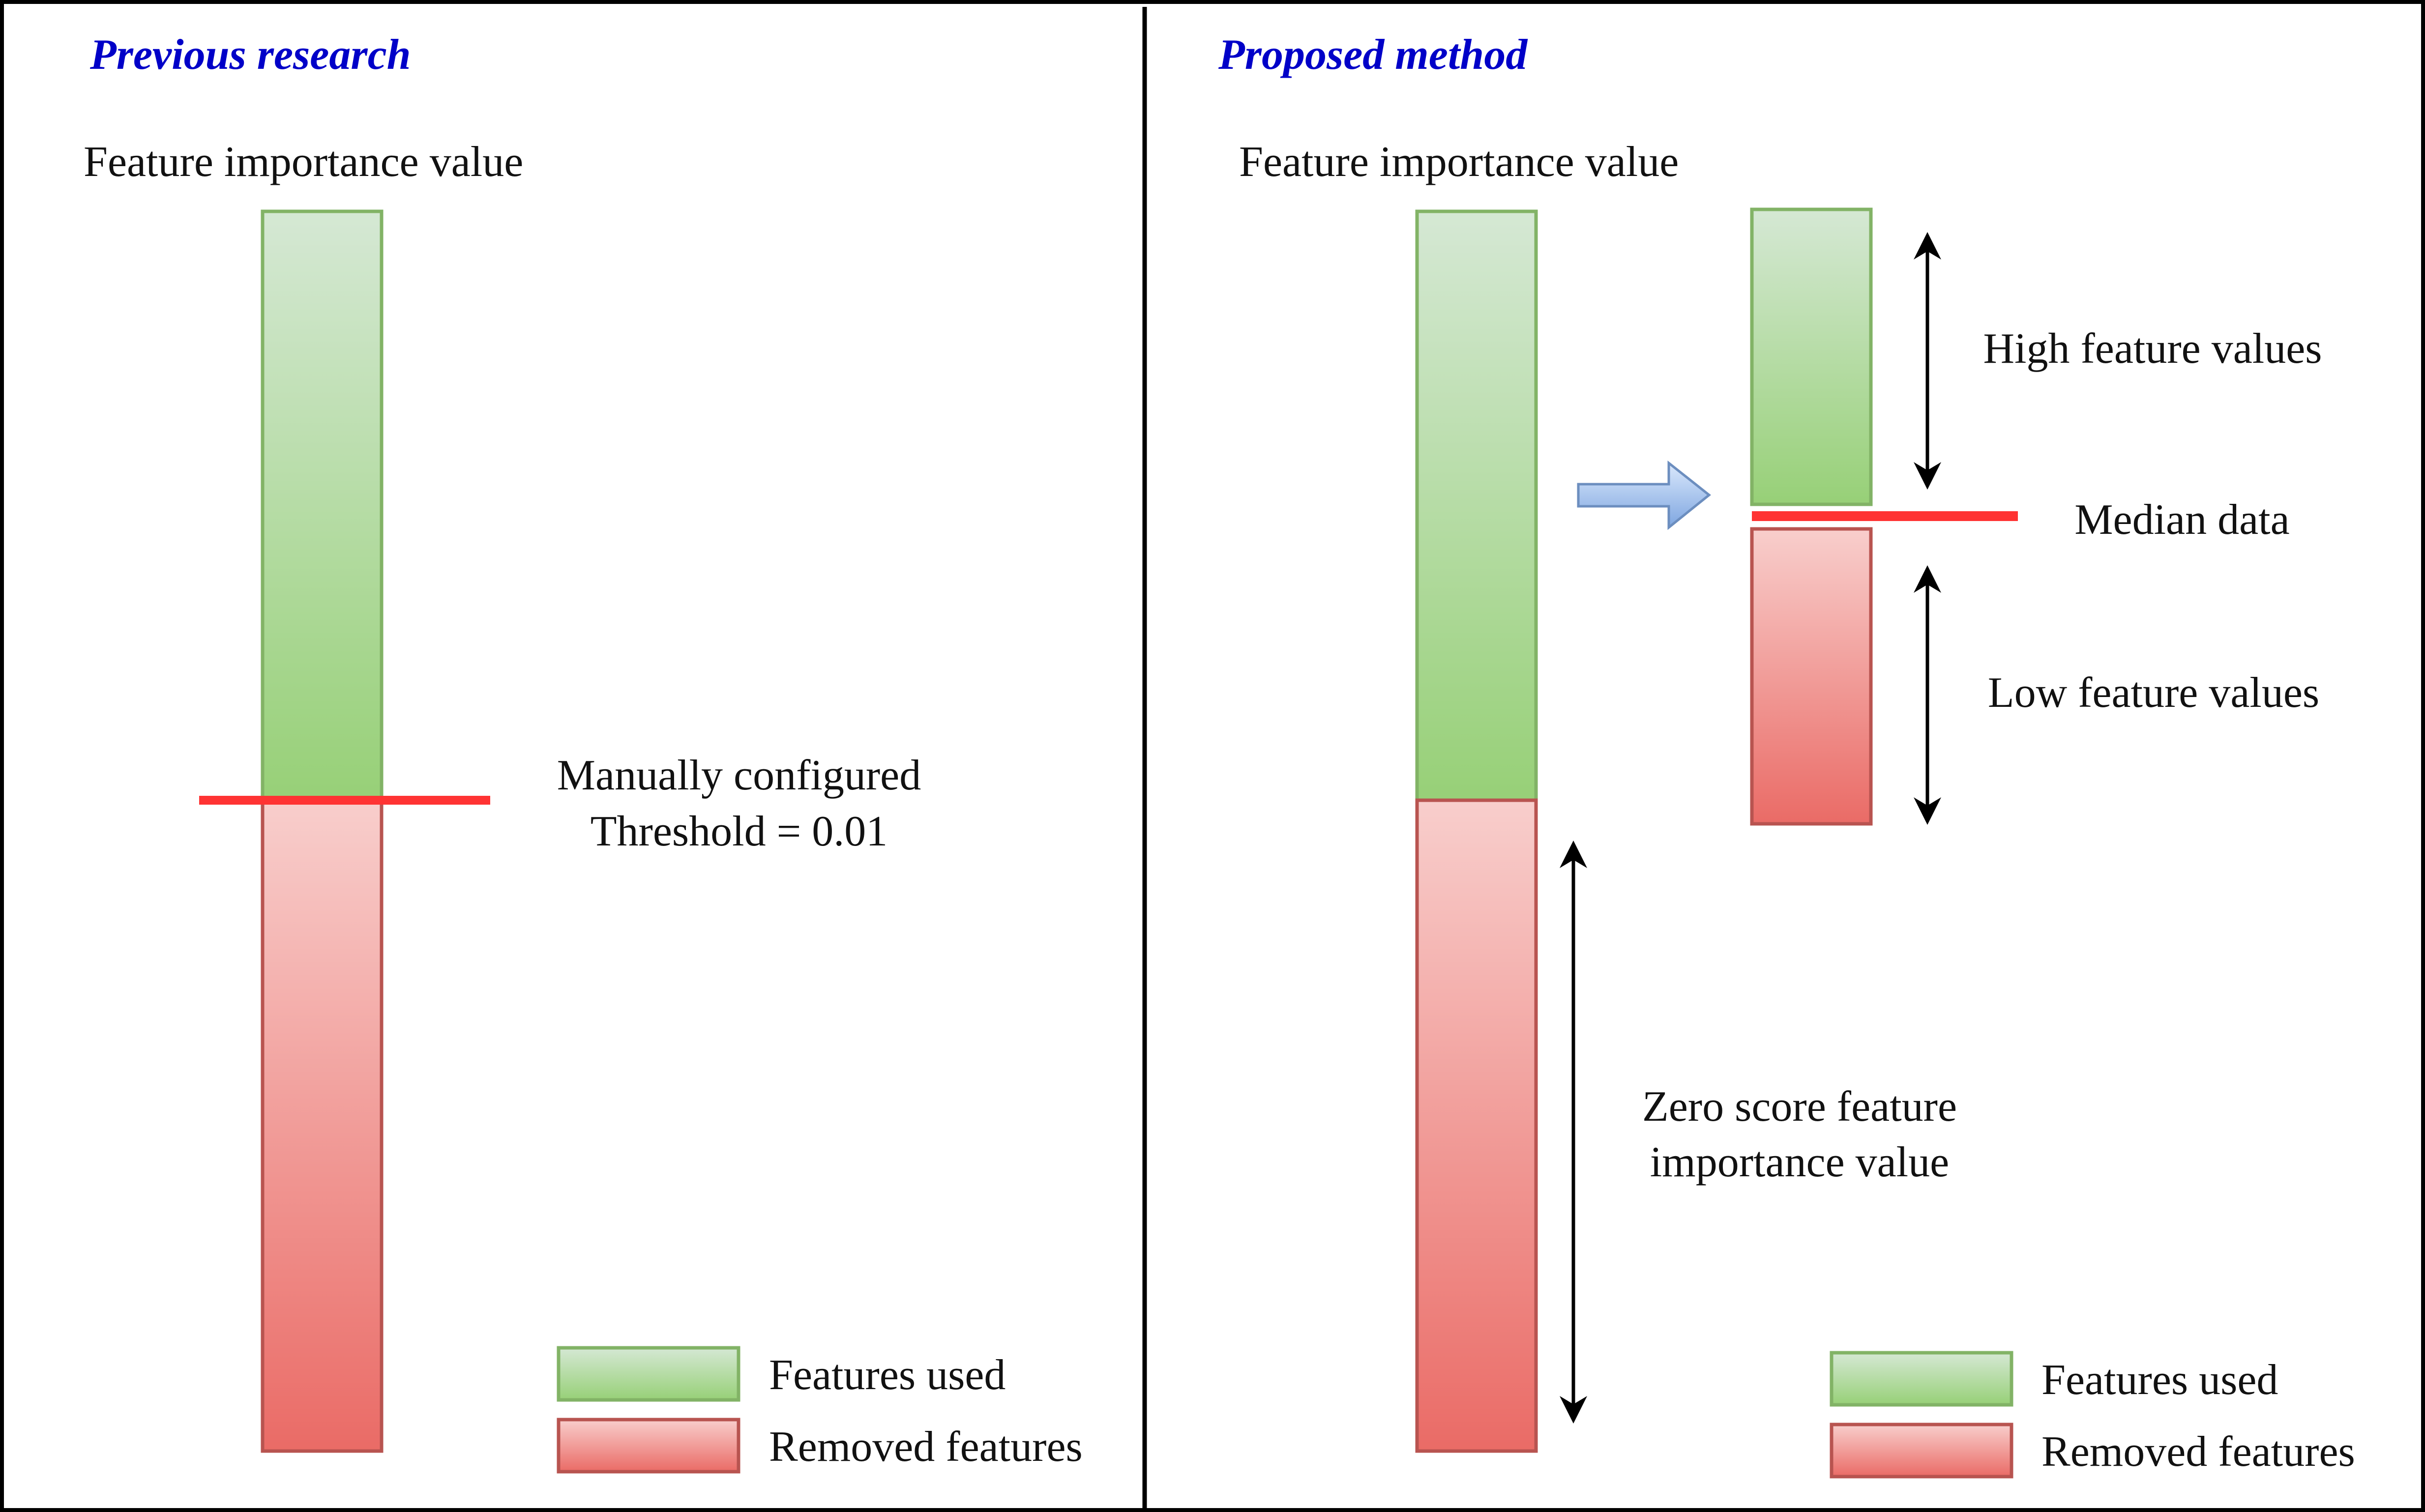 The image size is (2425, 1512). Describe the element at coordinates (648, 1446) in the screenshot. I see `left-legend-removed-swatch` at that location.